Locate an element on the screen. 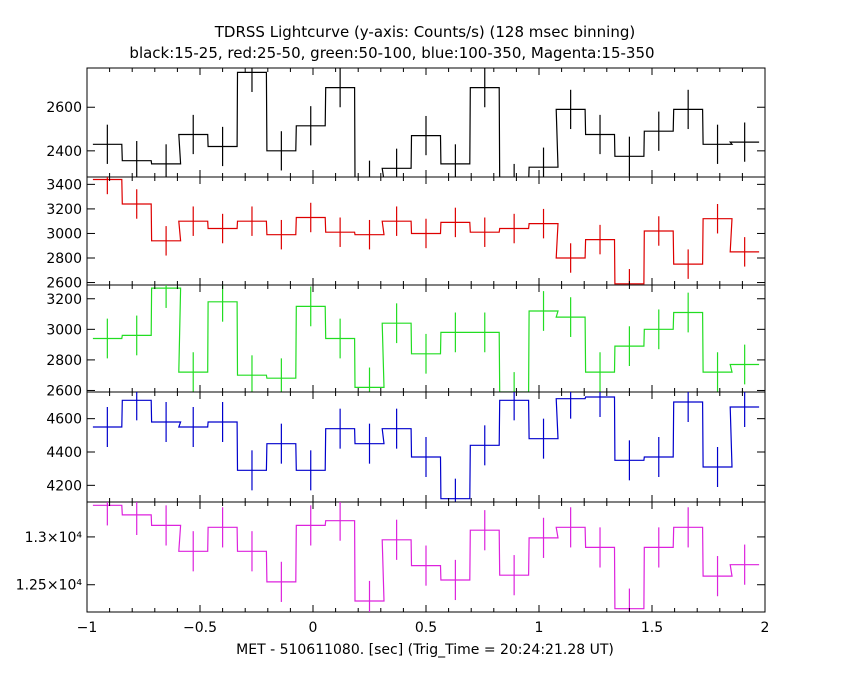 The height and width of the screenshot is (680, 850). x-tick-label: 1.5 is located at coordinates (652, 628).